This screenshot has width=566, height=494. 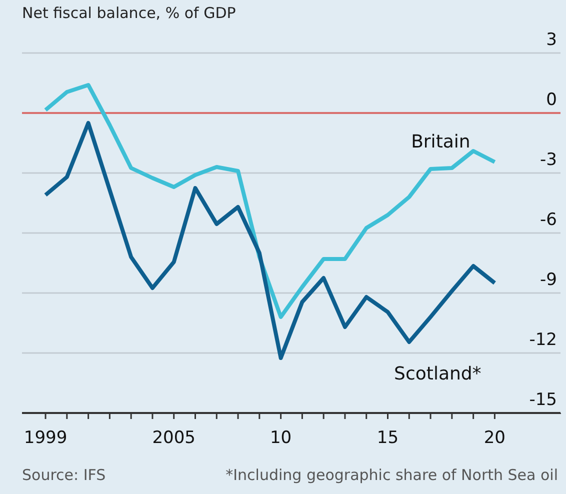 I want to click on y-tick-label: 3, so click(x=551, y=40).